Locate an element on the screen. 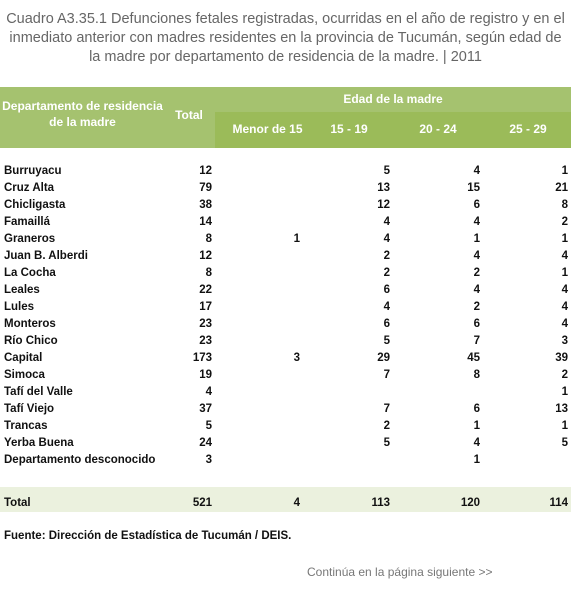 Image resolution: width=571 pixels, height=597 pixels. header-departamento: Departamento de residencia de la madre is located at coordinates (82, 114).